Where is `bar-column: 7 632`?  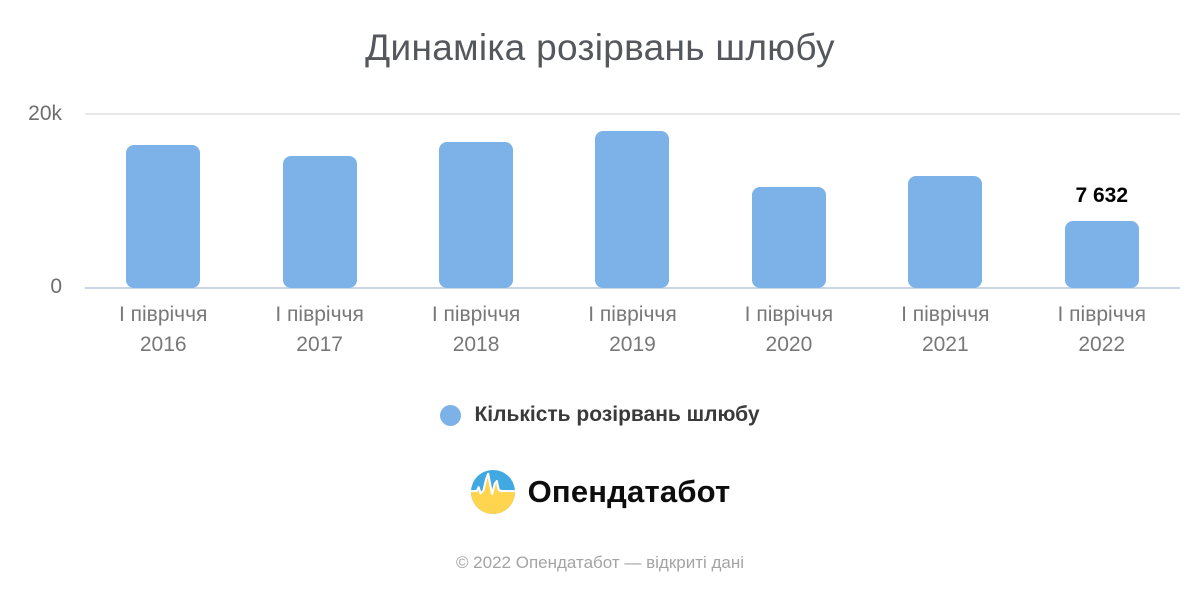 bar-column: 7 632 is located at coordinates (1102, 200).